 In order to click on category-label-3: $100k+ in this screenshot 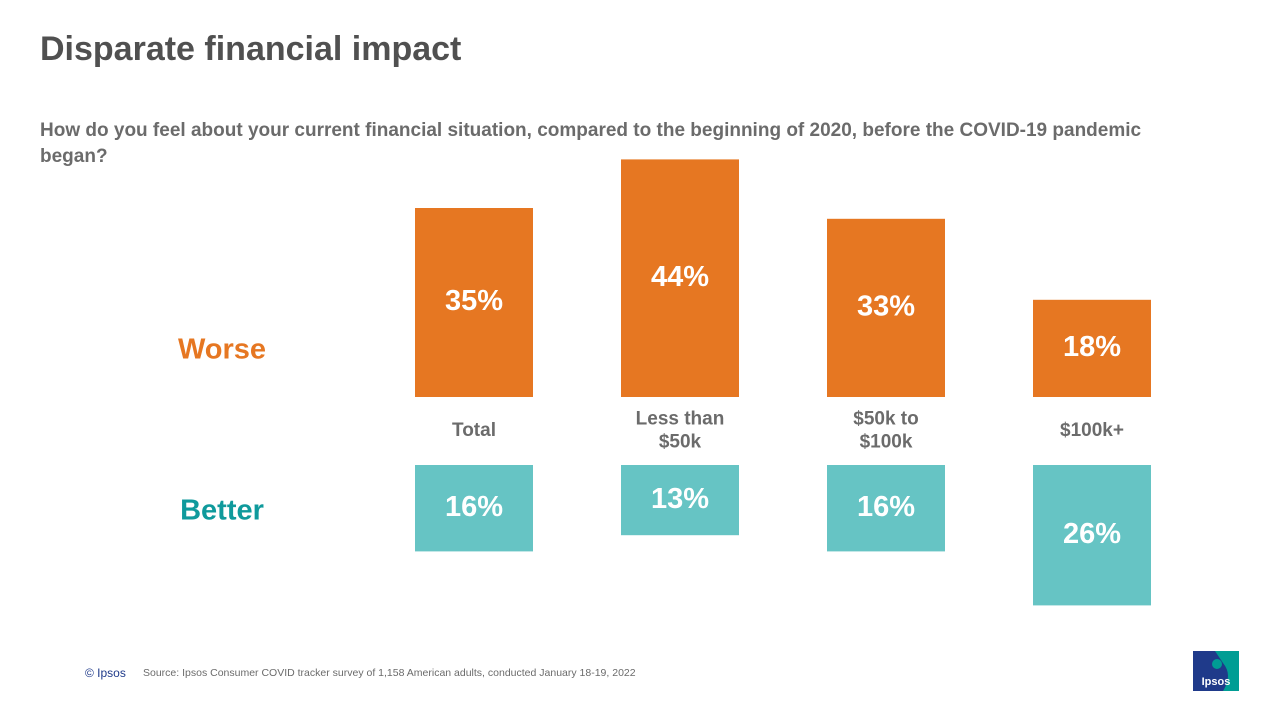, I will do `click(1092, 430)`.